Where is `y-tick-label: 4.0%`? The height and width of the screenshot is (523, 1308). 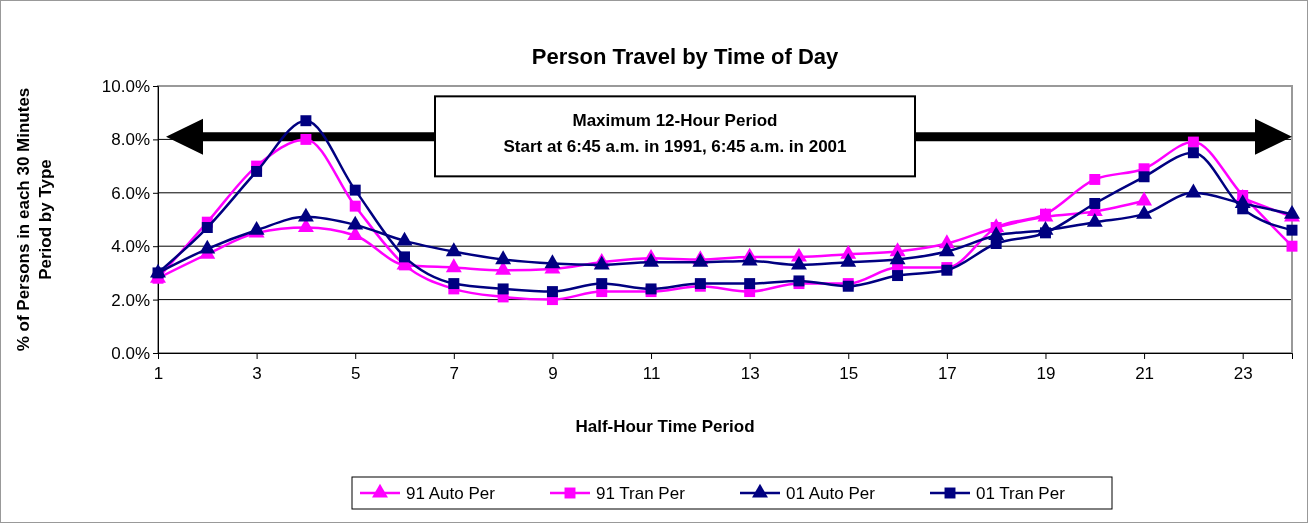
y-tick-label: 4.0% is located at coordinates (130, 247).